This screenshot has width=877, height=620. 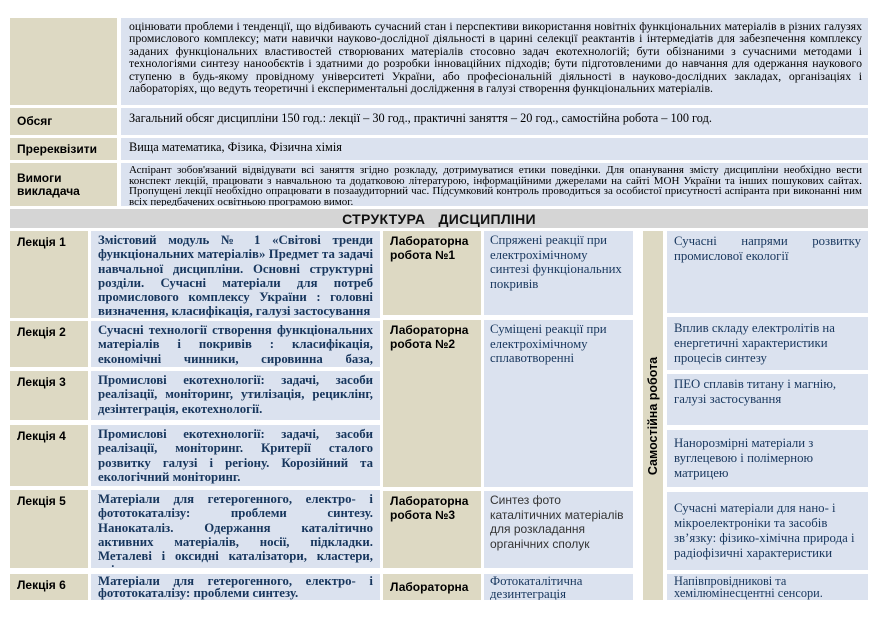 What do you see at coordinates (49, 587) in the screenshot?
I see `lecture-6-label: Лекція 6` at bounding box center [49, 587].